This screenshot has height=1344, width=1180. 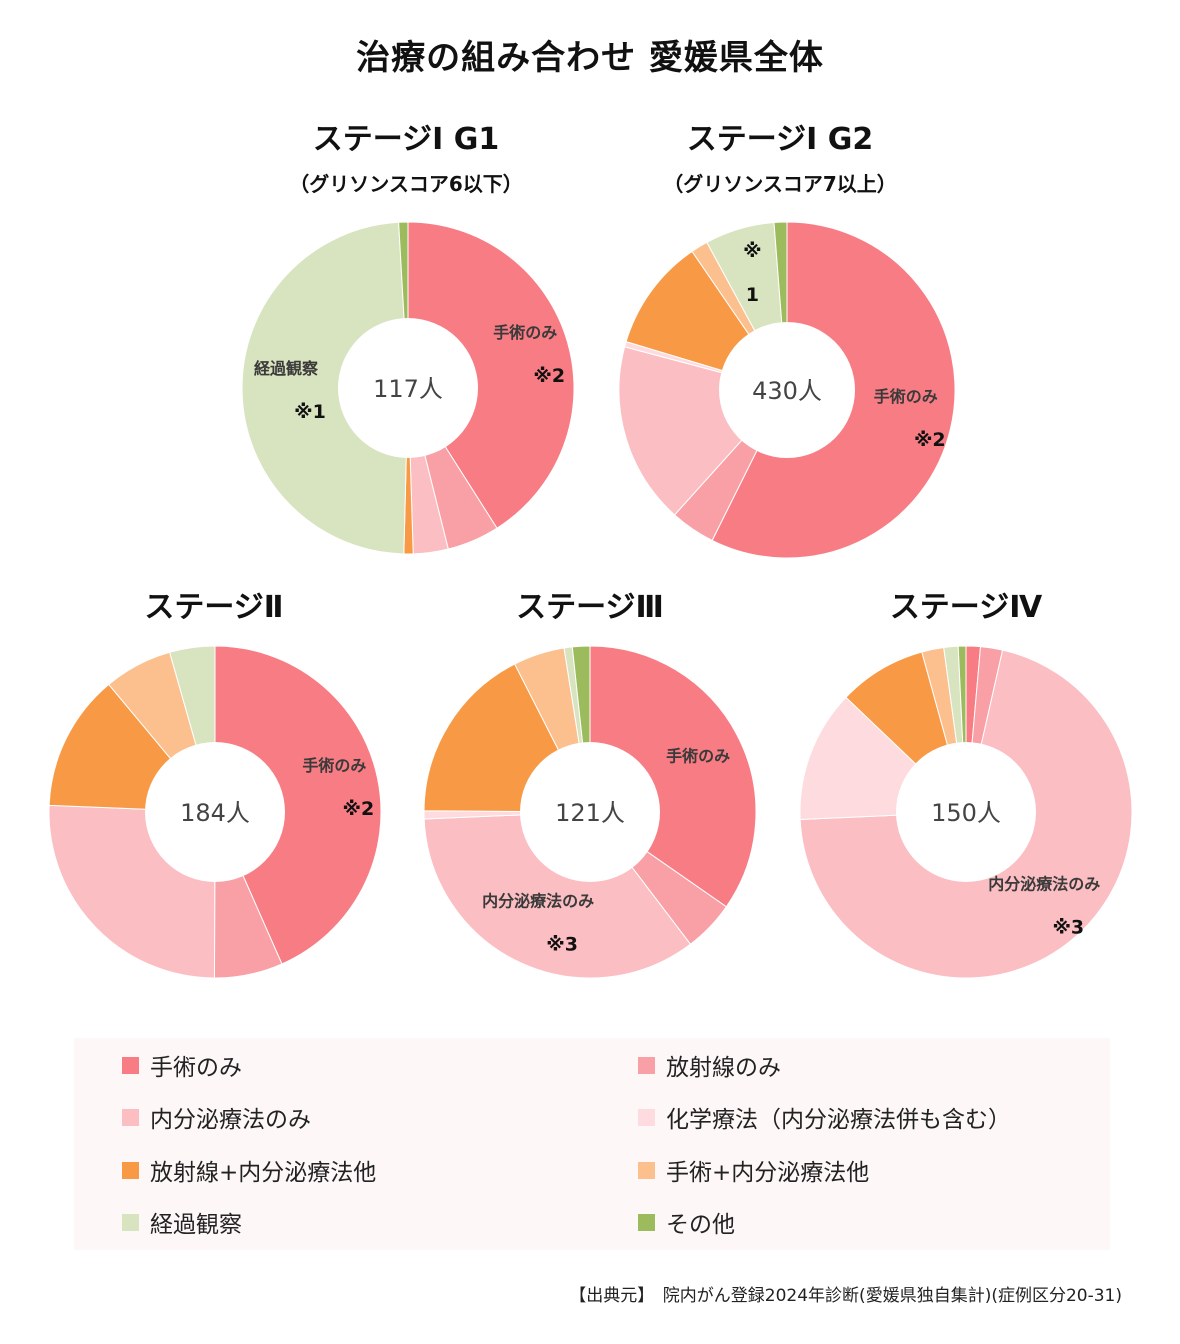 What do you see at coordinates (700, 1225) in the screenshot?
I see `legend-label: その他` at bounding box center [700, 1225].